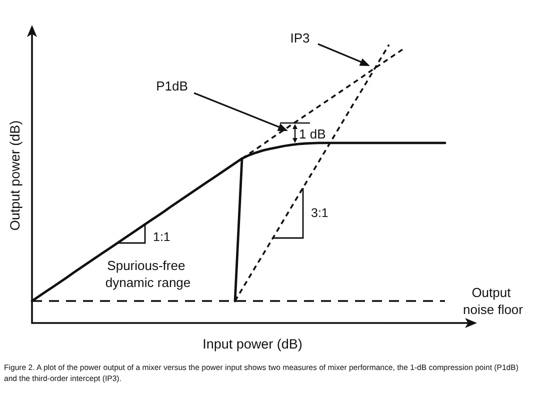  I want to click on annotation: IP3, so click(300, 38).